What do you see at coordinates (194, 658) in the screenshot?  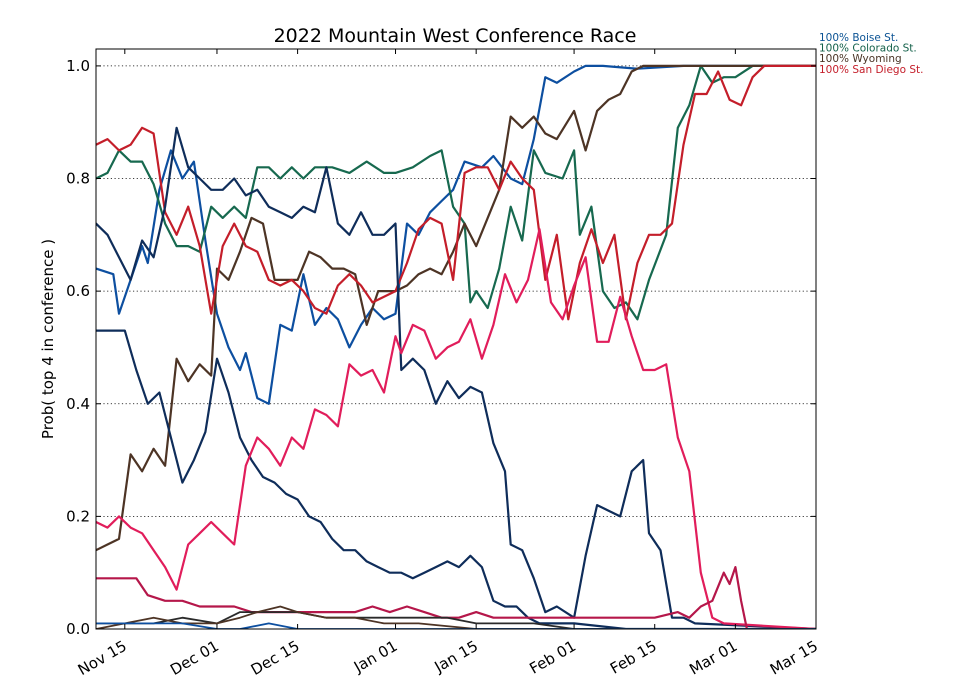 I see `x-tick-label: Dec 01` at bounding box center [194, 658].